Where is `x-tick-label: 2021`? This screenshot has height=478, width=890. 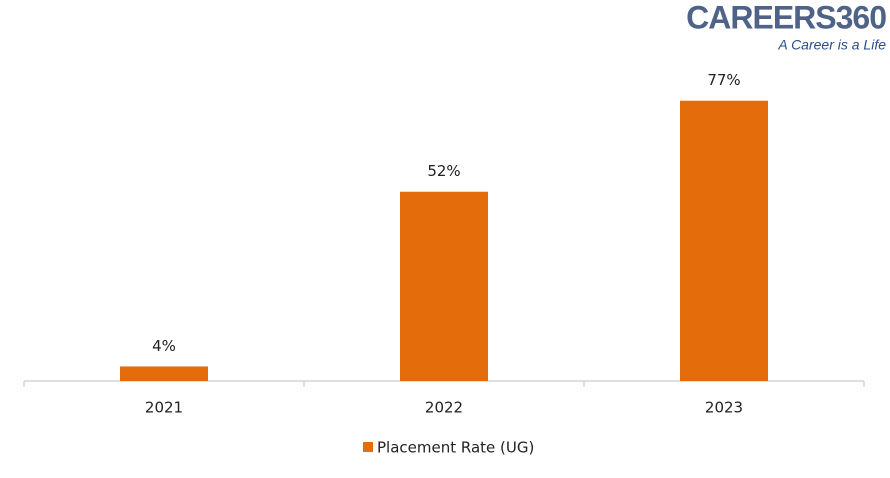
x-tick-label: 2021 is located at coordinates (164, 408).